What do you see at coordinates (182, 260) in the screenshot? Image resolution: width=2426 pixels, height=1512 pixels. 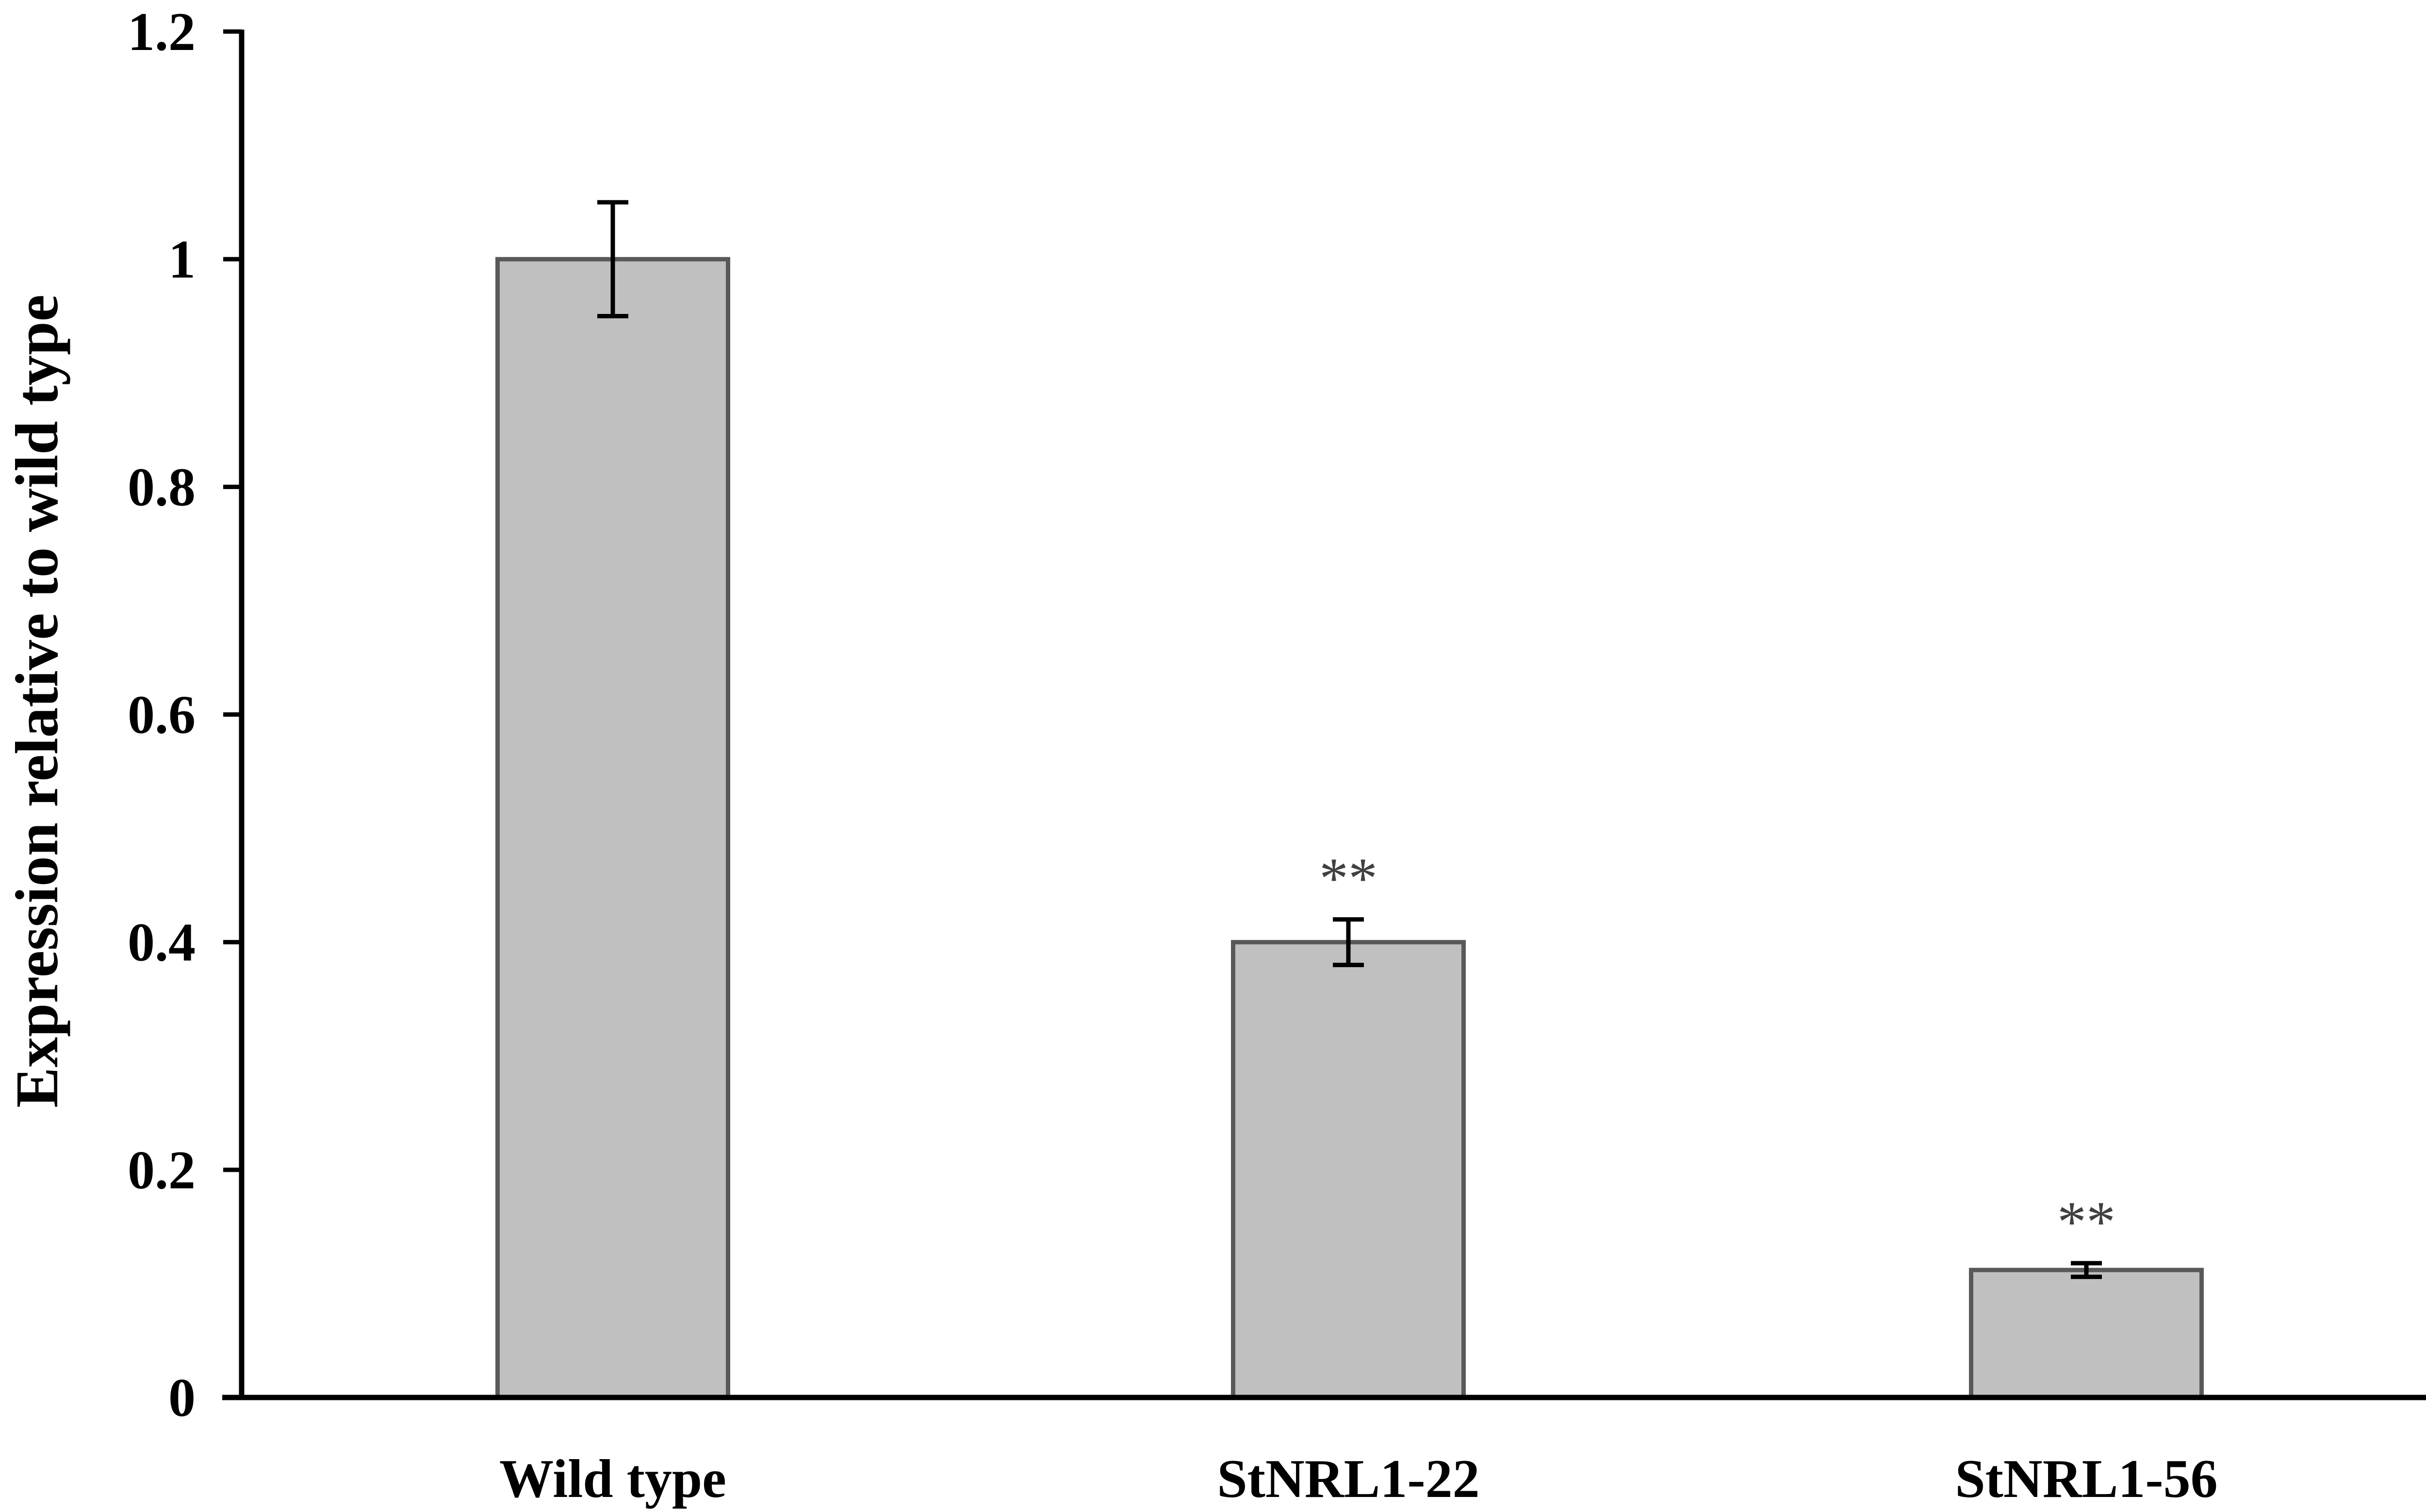 I see `y-tick-label: 1` at bounding box center [182, 260].